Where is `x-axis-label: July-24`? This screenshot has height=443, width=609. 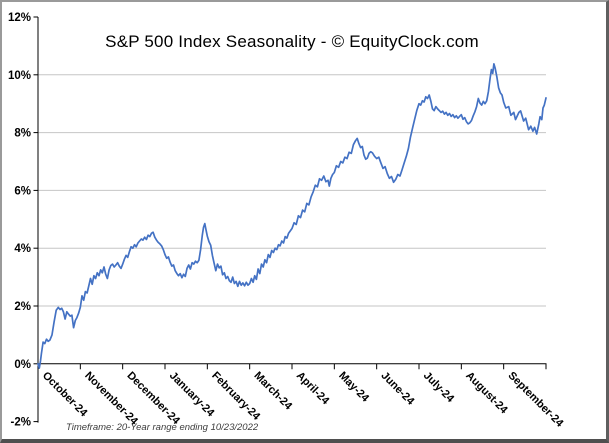
x-axis-label: July-24 is located at coordinates (439, 388).